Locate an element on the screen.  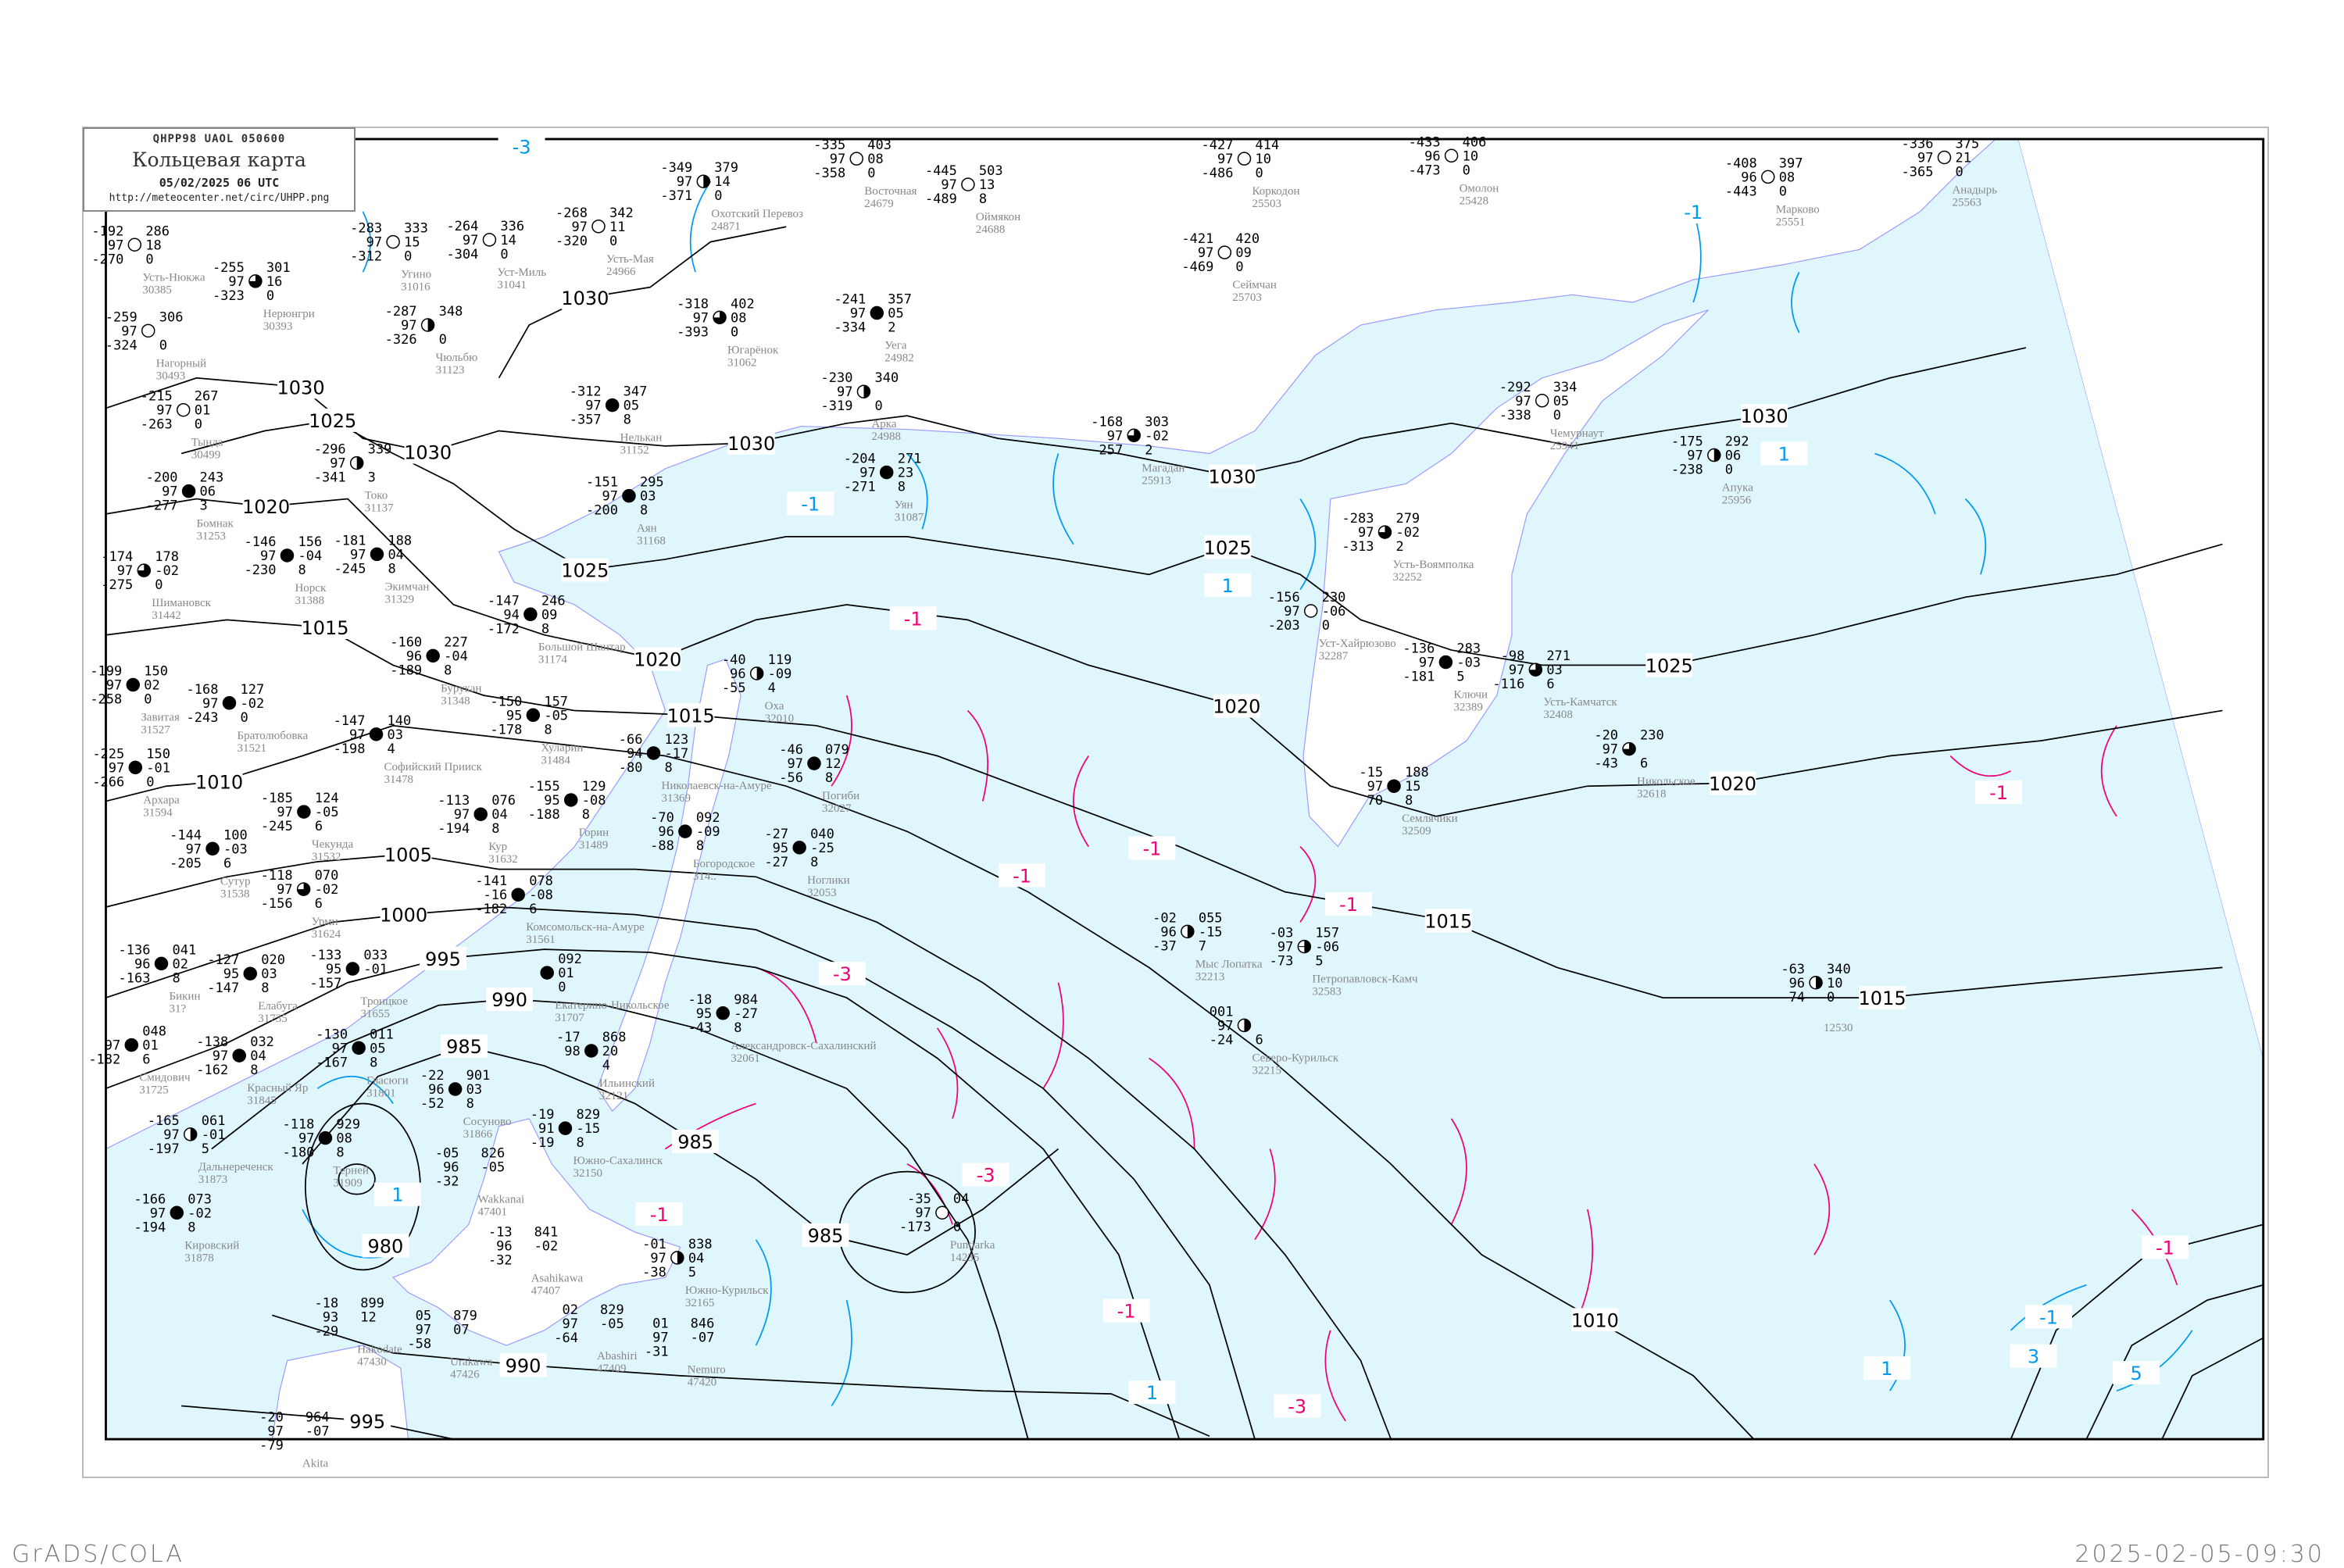
station-value-tr: 414 is located at coordinates (1268, 145).